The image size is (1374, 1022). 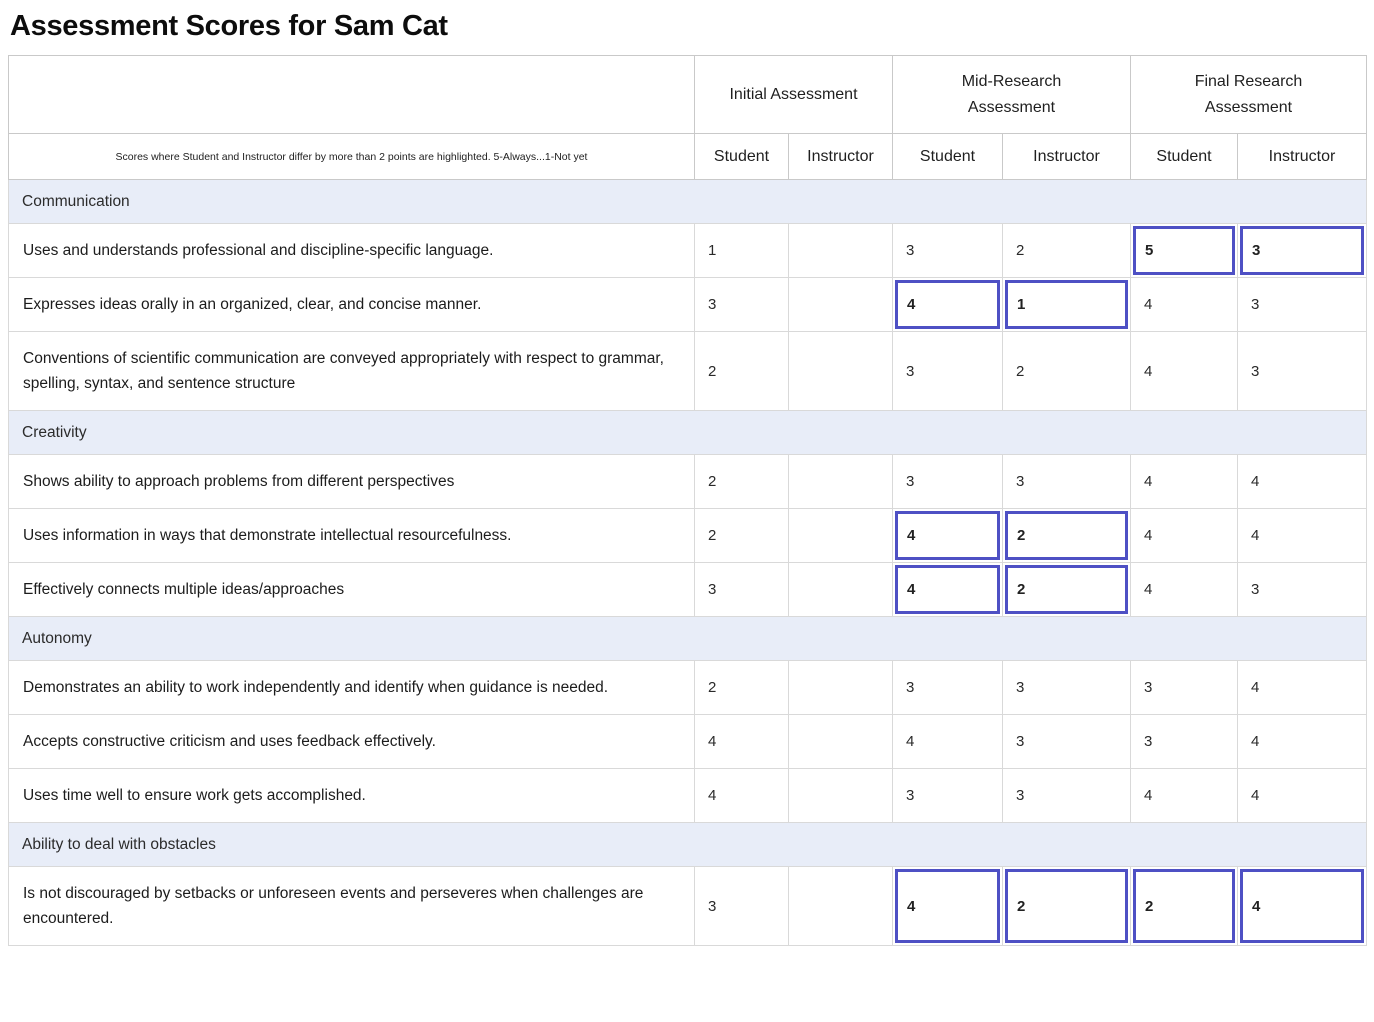 I want to click on highlight-box: 3, so click(x=1302, y=250).